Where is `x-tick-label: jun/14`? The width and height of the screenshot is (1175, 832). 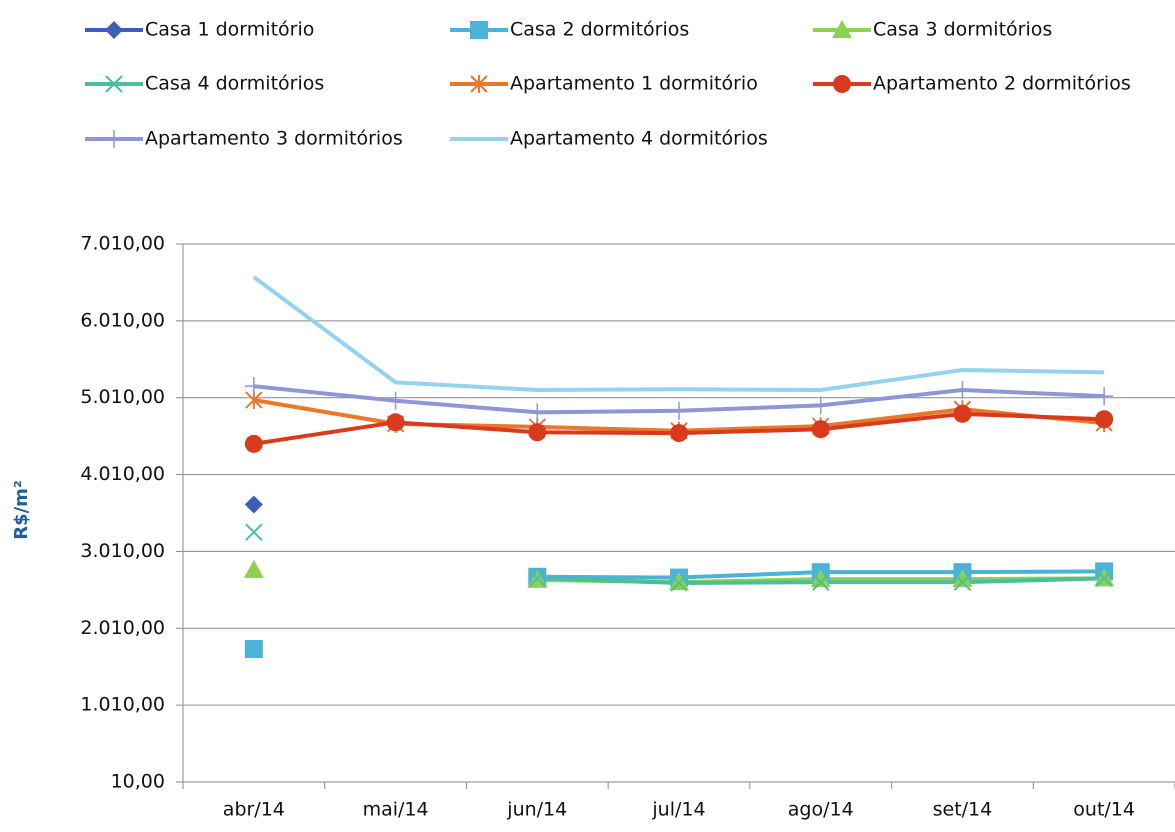 x-tick-label: jun/14 is located at coordinates (536, 810).